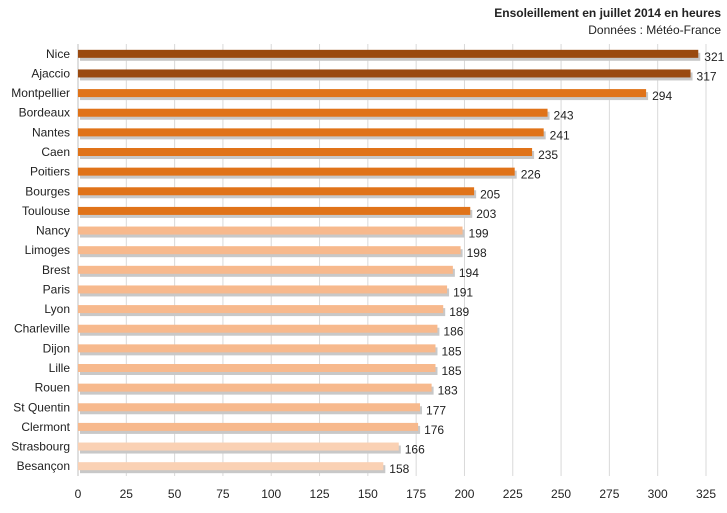 This screenshot has height=513, width=727. Describe the element at coordinates (463, 292) in the screenshot. I see `value-label: 191` at that location.